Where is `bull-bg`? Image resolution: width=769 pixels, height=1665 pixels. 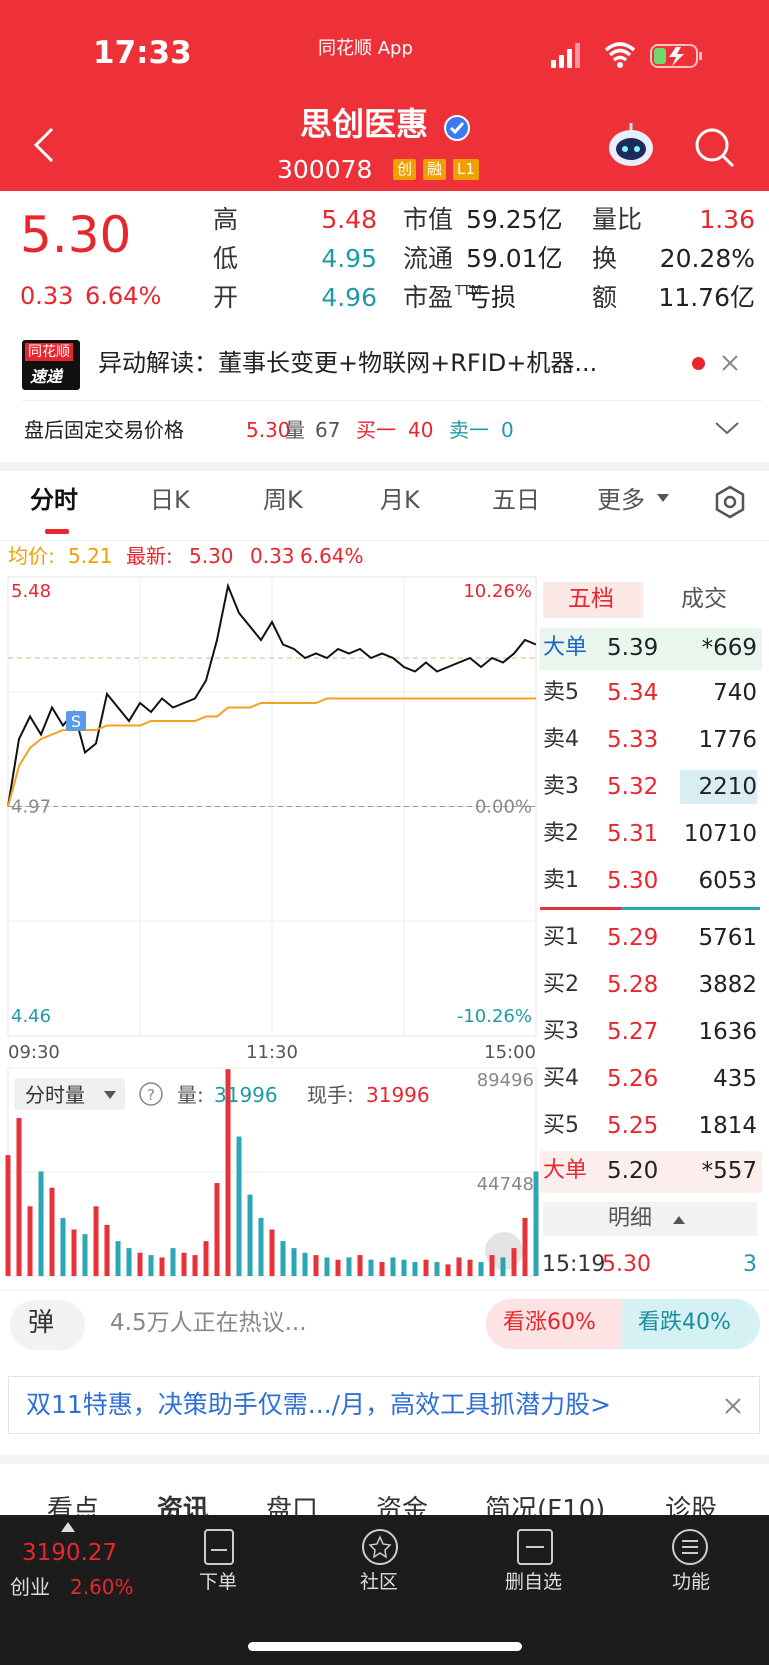 bull-bg is located at coordinates (554, 1324).